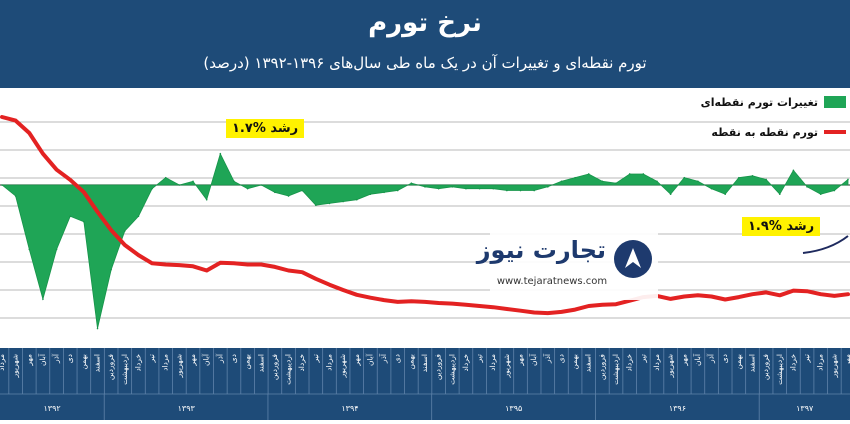  What do you see at coordinates (633, 259) in the screenshot?
I see `tejaratnews-logo-icon` at bounding box center [633, 259].